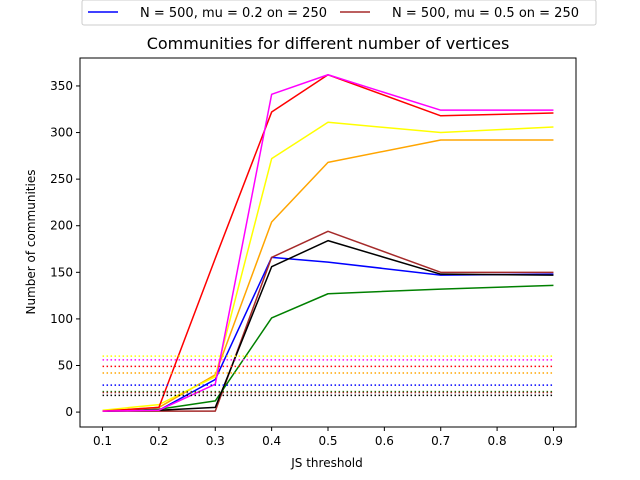 The height and width of the screenshot is (480, 640). I want to click on y-tick-label: 0, so click(69, 412).